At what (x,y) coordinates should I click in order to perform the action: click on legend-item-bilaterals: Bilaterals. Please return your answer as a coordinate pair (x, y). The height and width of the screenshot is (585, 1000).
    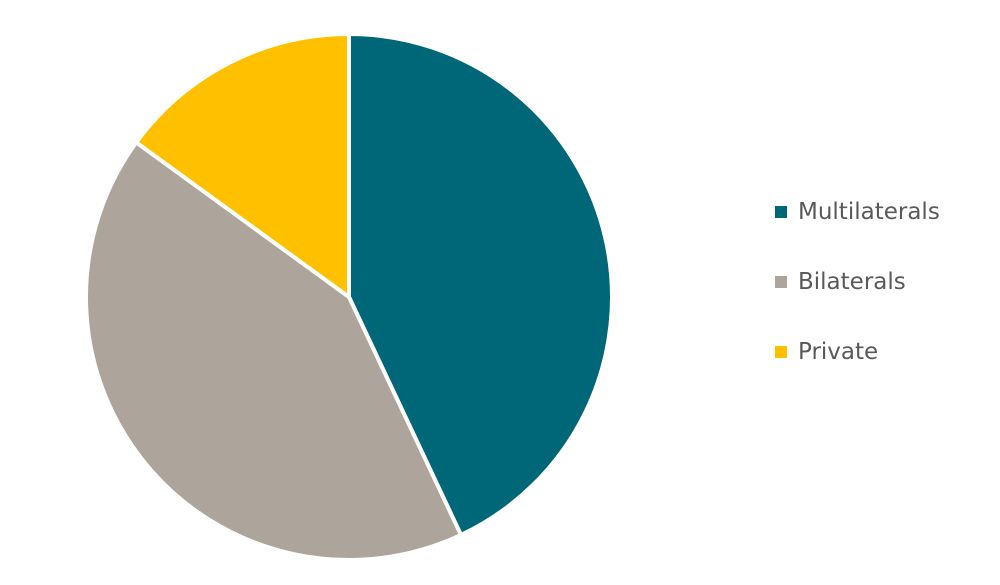
    Looking at the image, I should click on (880, 282).